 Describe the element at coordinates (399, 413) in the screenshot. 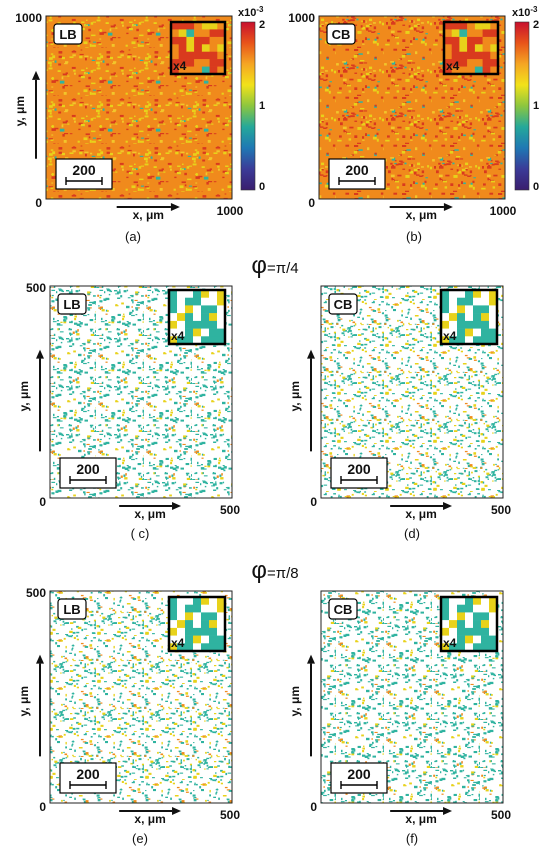

I see `panel-d: x4 CB 200 0 500 y, μm x, μm (d)` at that location.